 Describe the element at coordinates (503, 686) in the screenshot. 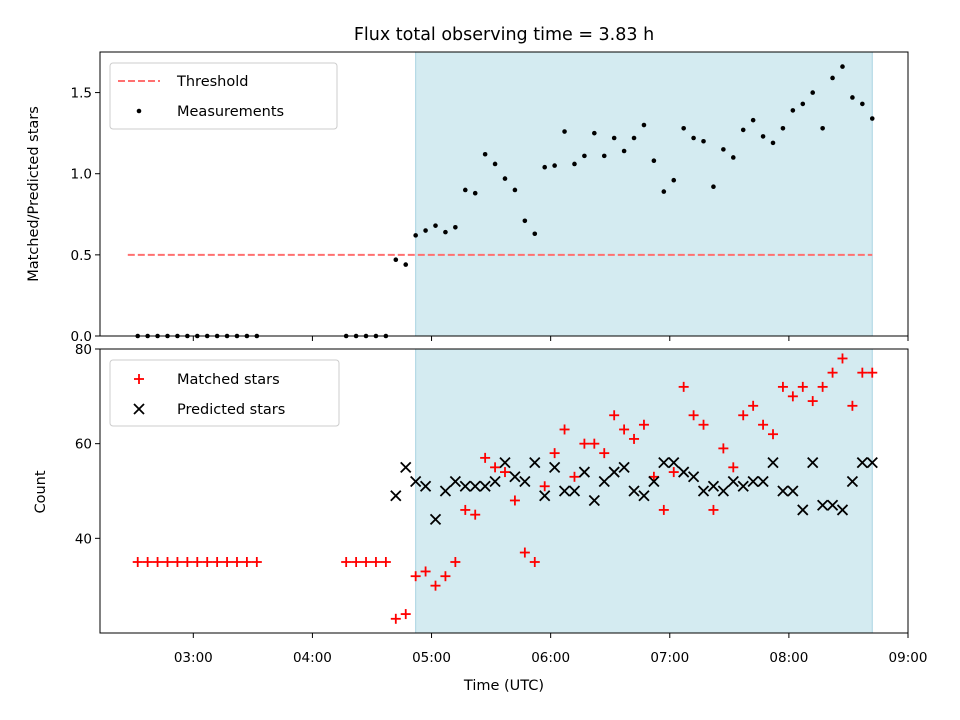

I see `x-axis-label: Time (UTC)` at that location.